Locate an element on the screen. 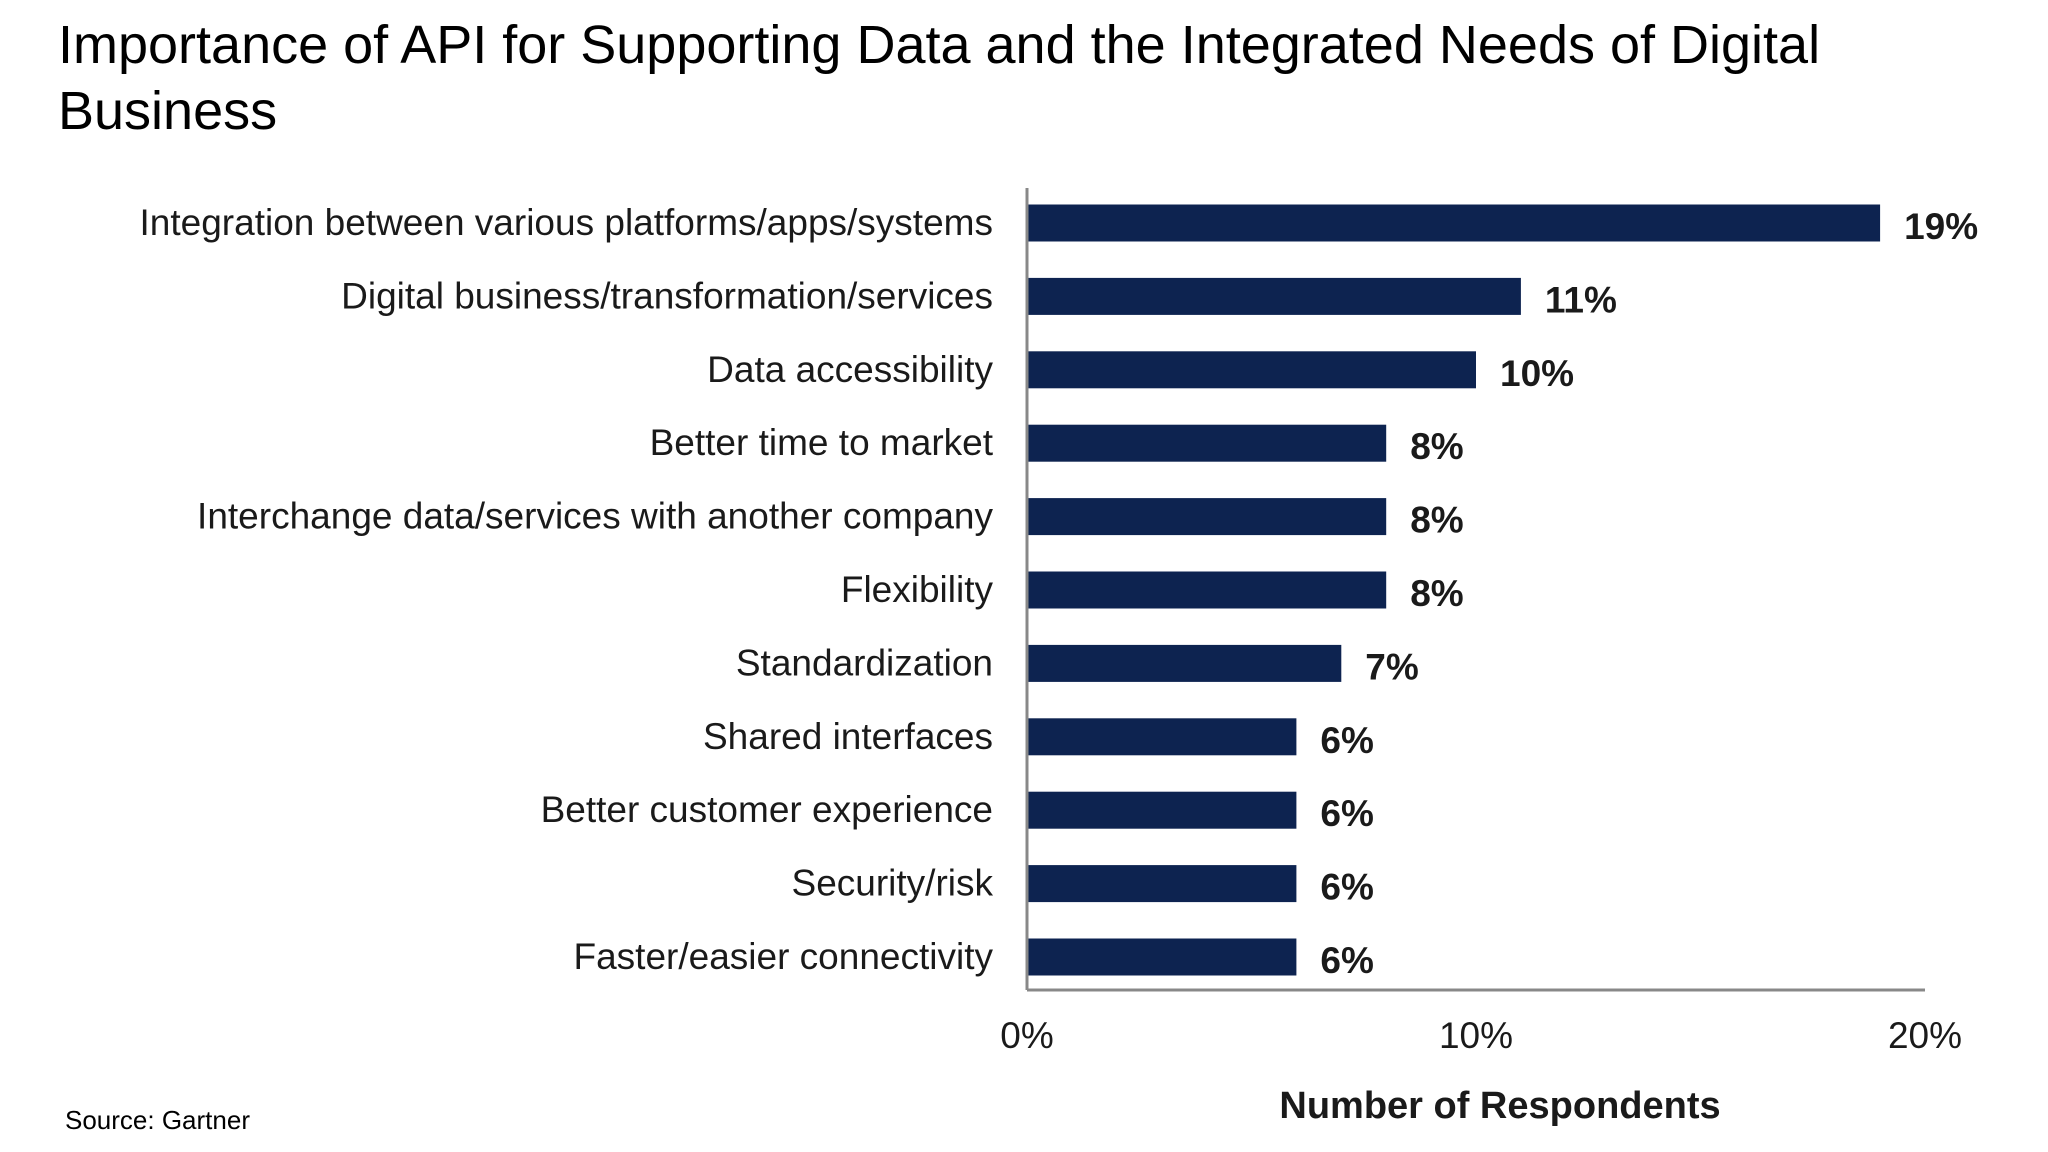 Image resolution: width=2048 pixels, height=1152 pixels. source-note: Source: Gartner is located at coordinates (157, 1120).